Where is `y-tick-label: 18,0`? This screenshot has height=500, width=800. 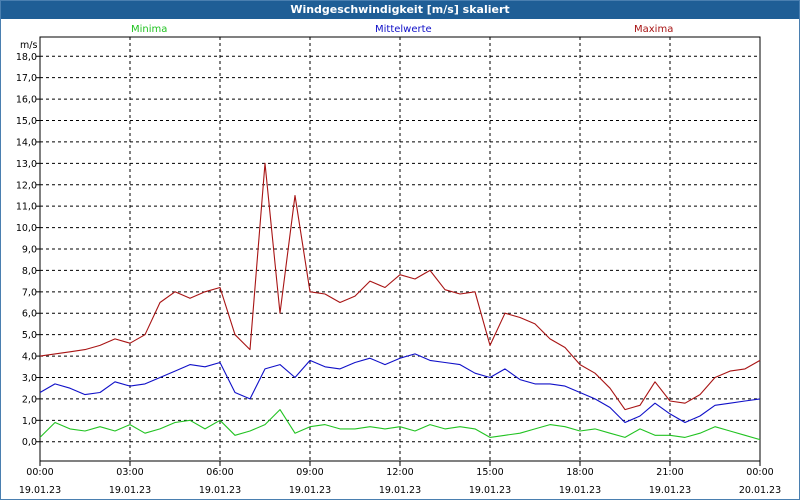 y-tick-label: 18,0 is located at coordinates (26, 57).